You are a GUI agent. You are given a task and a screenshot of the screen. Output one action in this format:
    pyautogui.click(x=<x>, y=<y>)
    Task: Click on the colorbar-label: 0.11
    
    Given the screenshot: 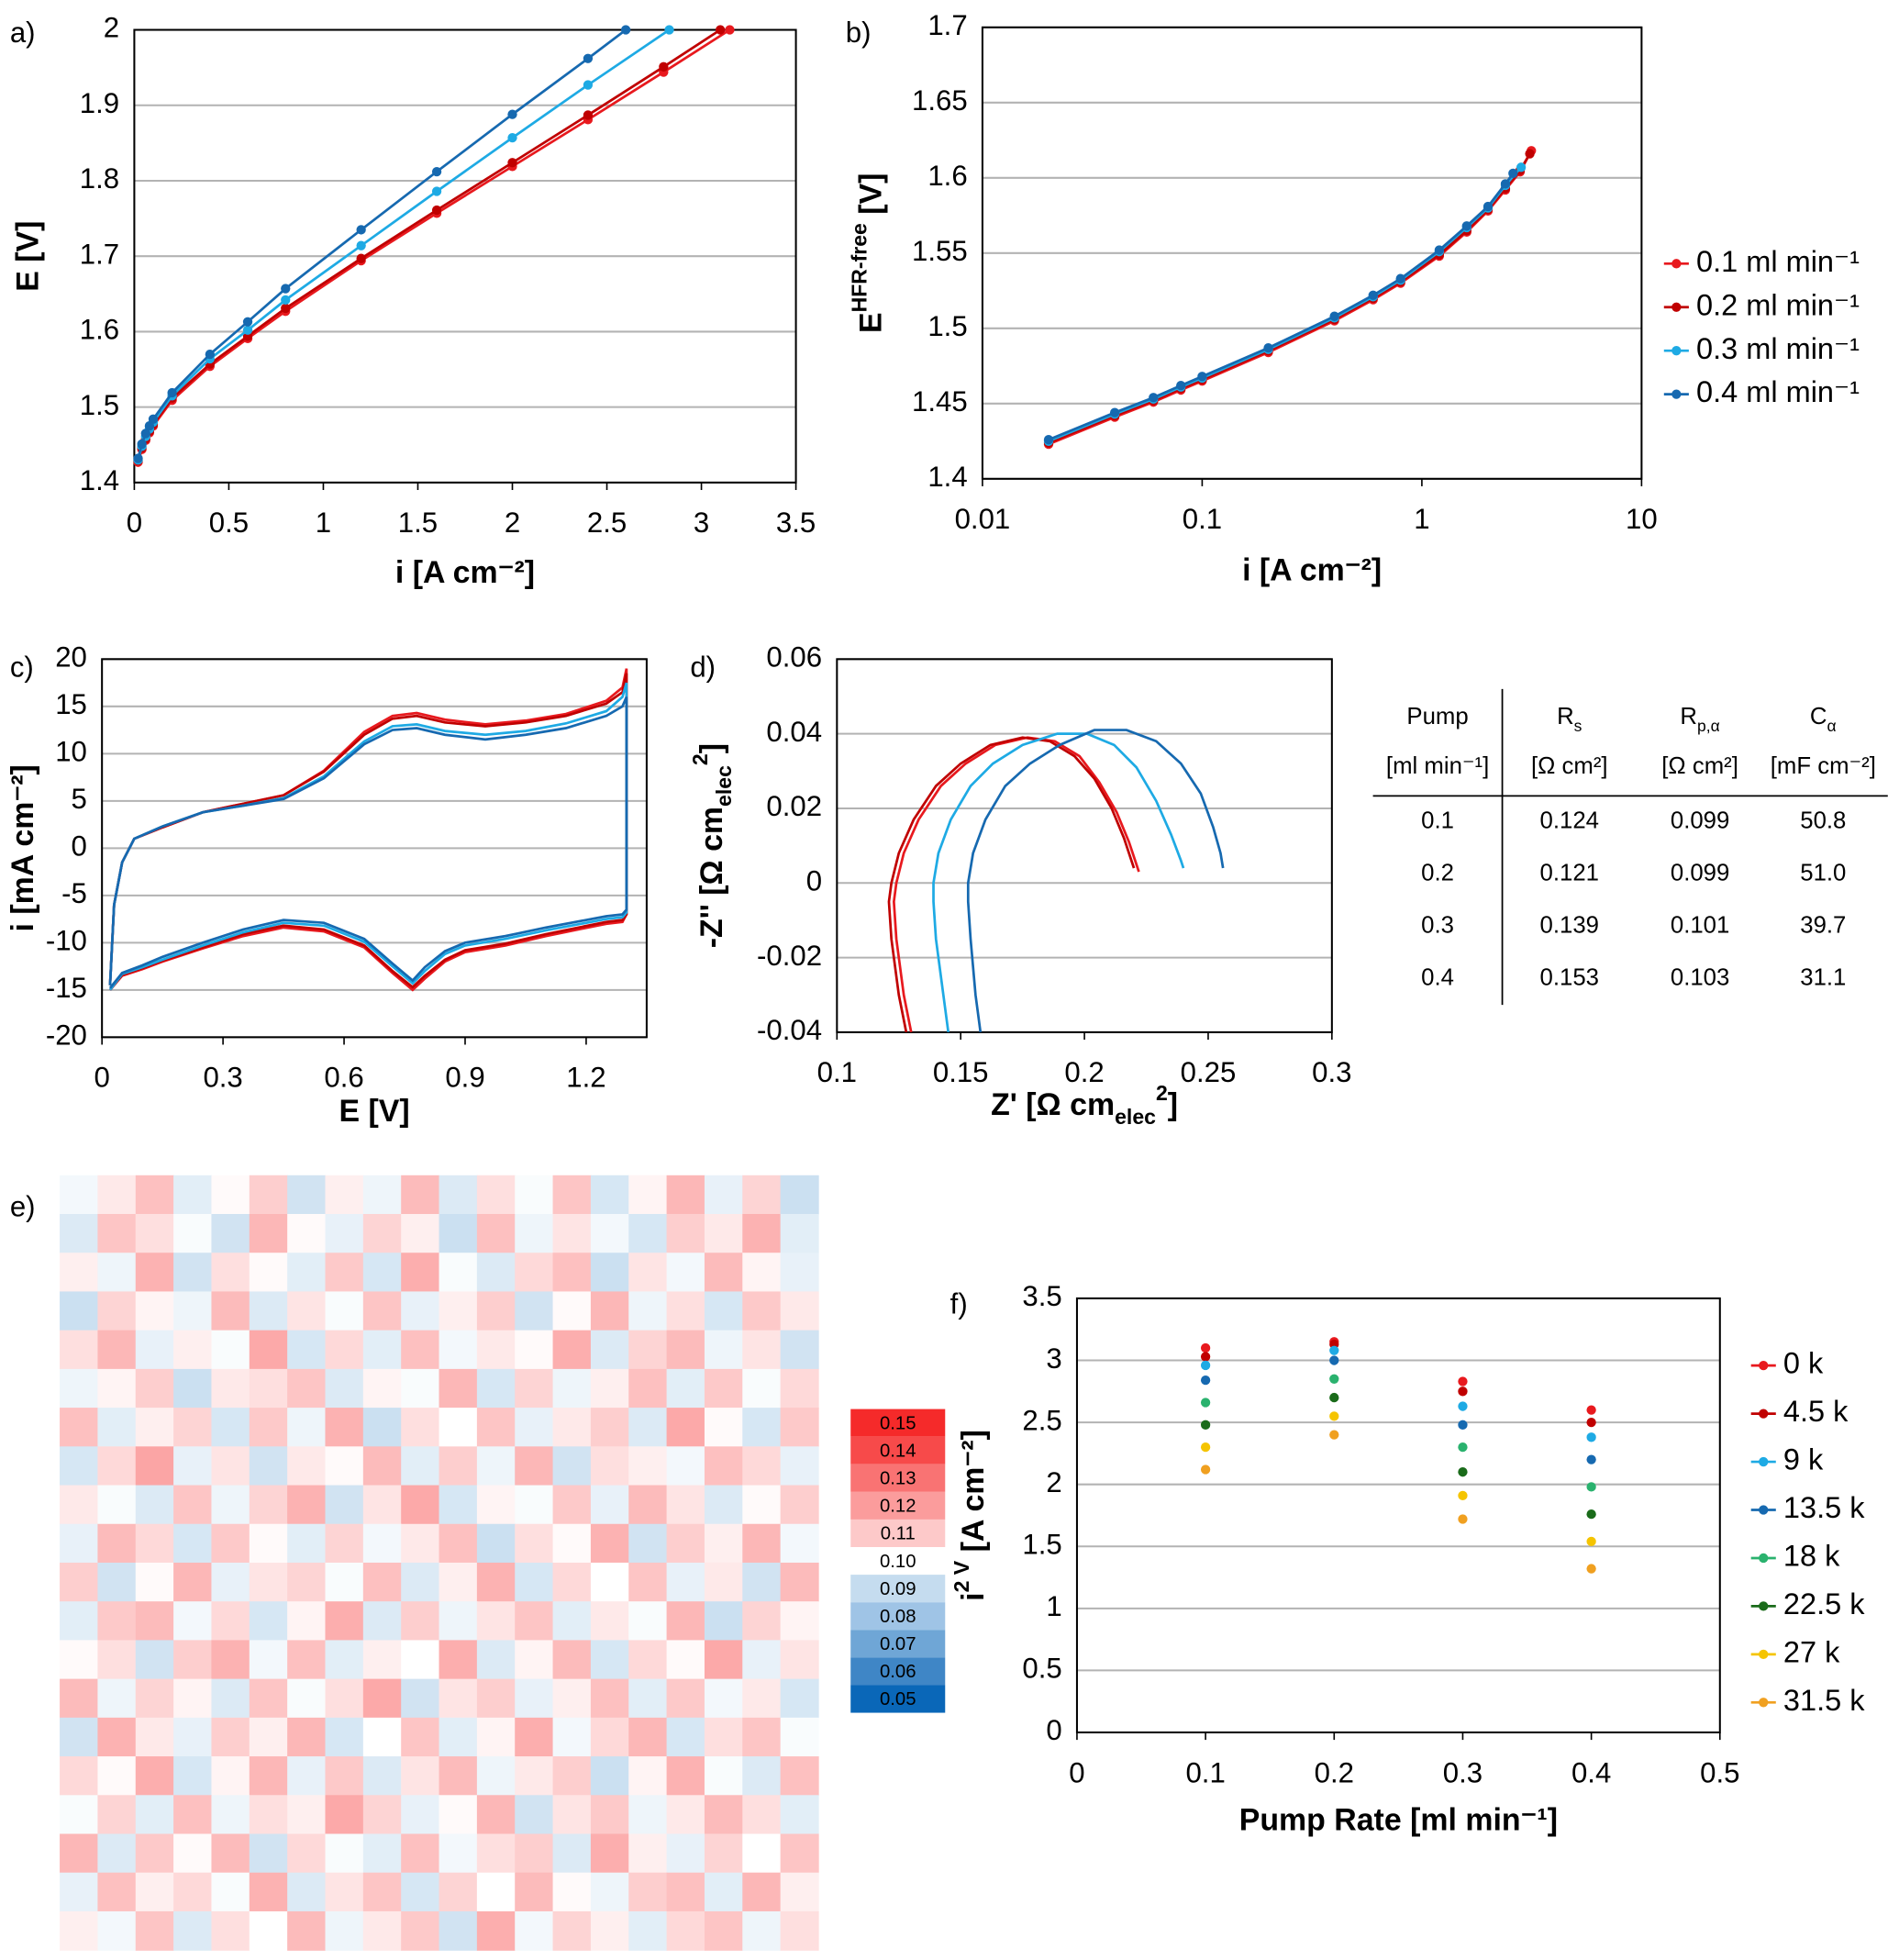 What is the action you would take?
    pyautogui.click(x=898, y=1534)
    